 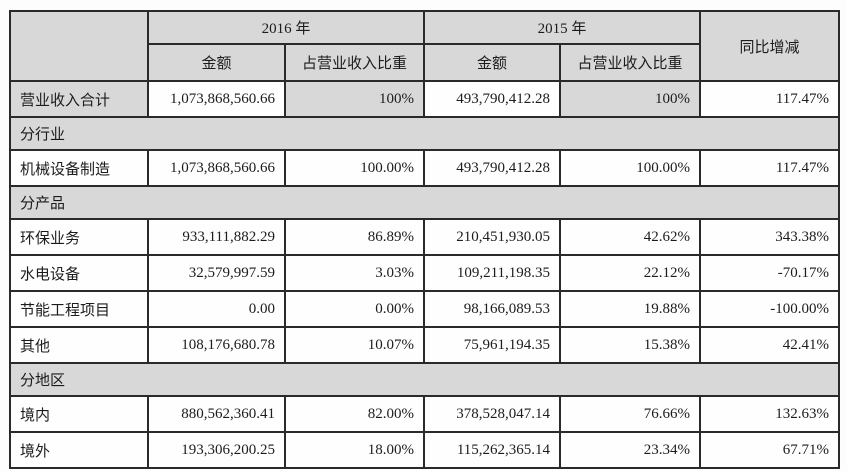 I want to click on amount-2015-cell: 115,262,365.14, so click(x=492, y=450).